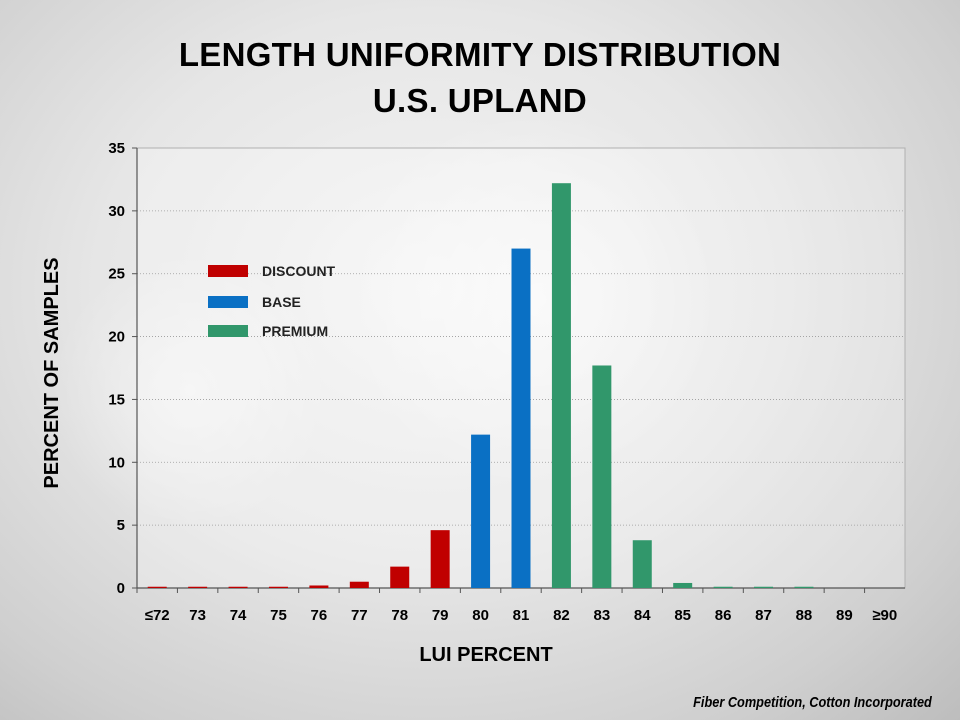 The image size is (960, 720). I want to click on legend-label-base: BASE, so click(281, 302).